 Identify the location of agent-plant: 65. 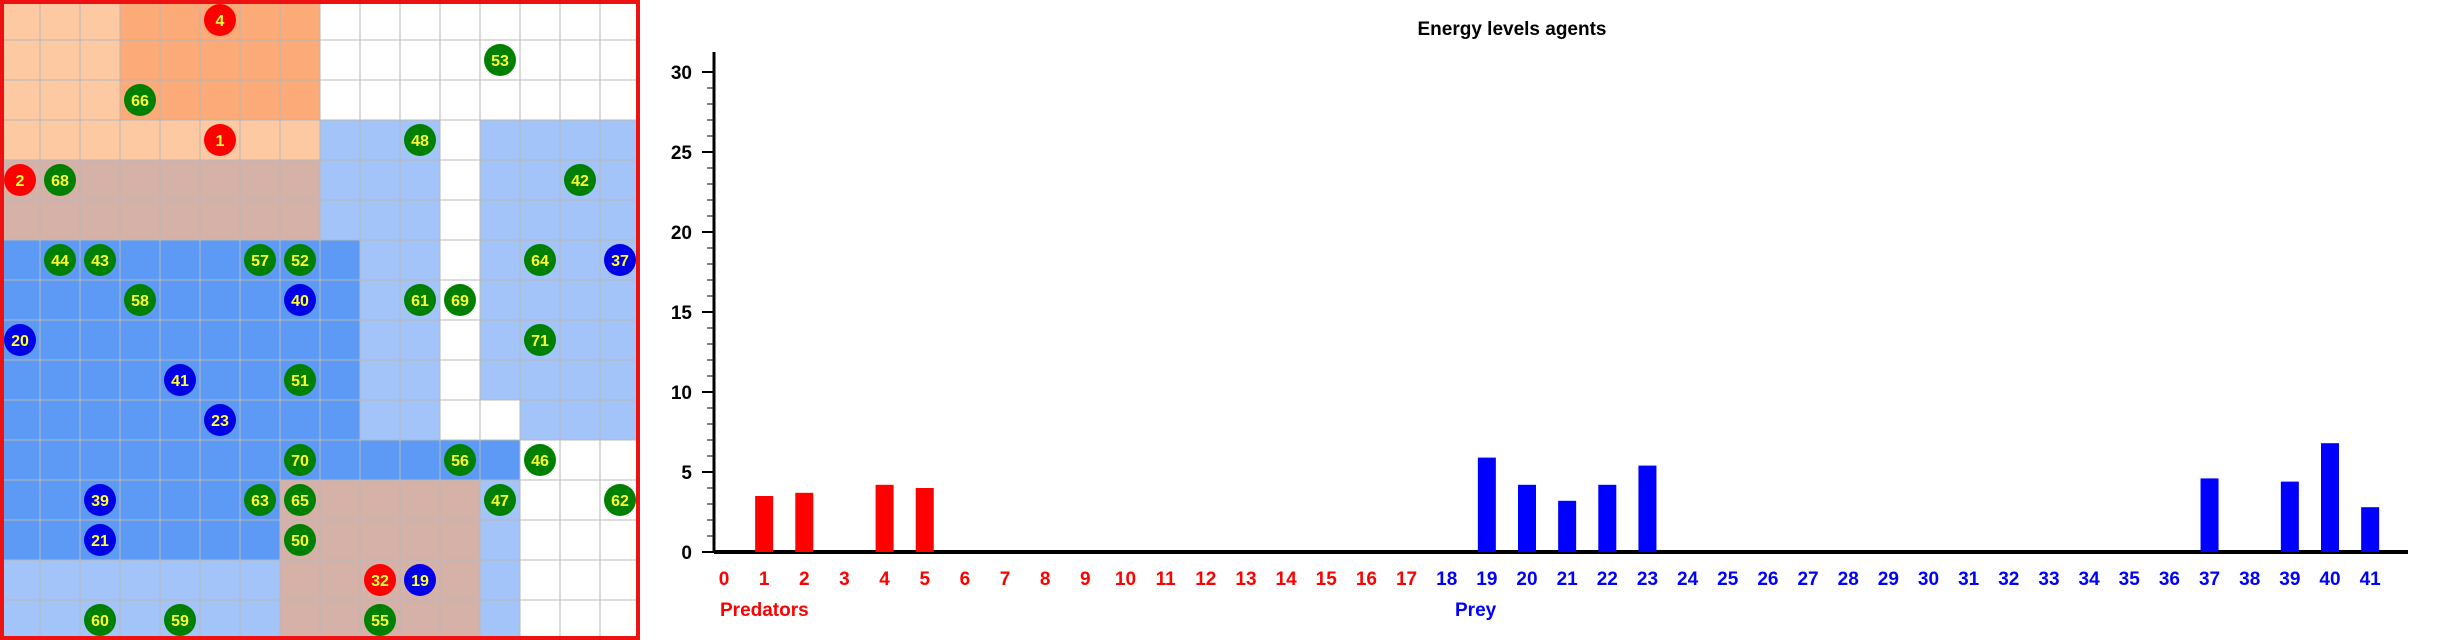
(300, 500).